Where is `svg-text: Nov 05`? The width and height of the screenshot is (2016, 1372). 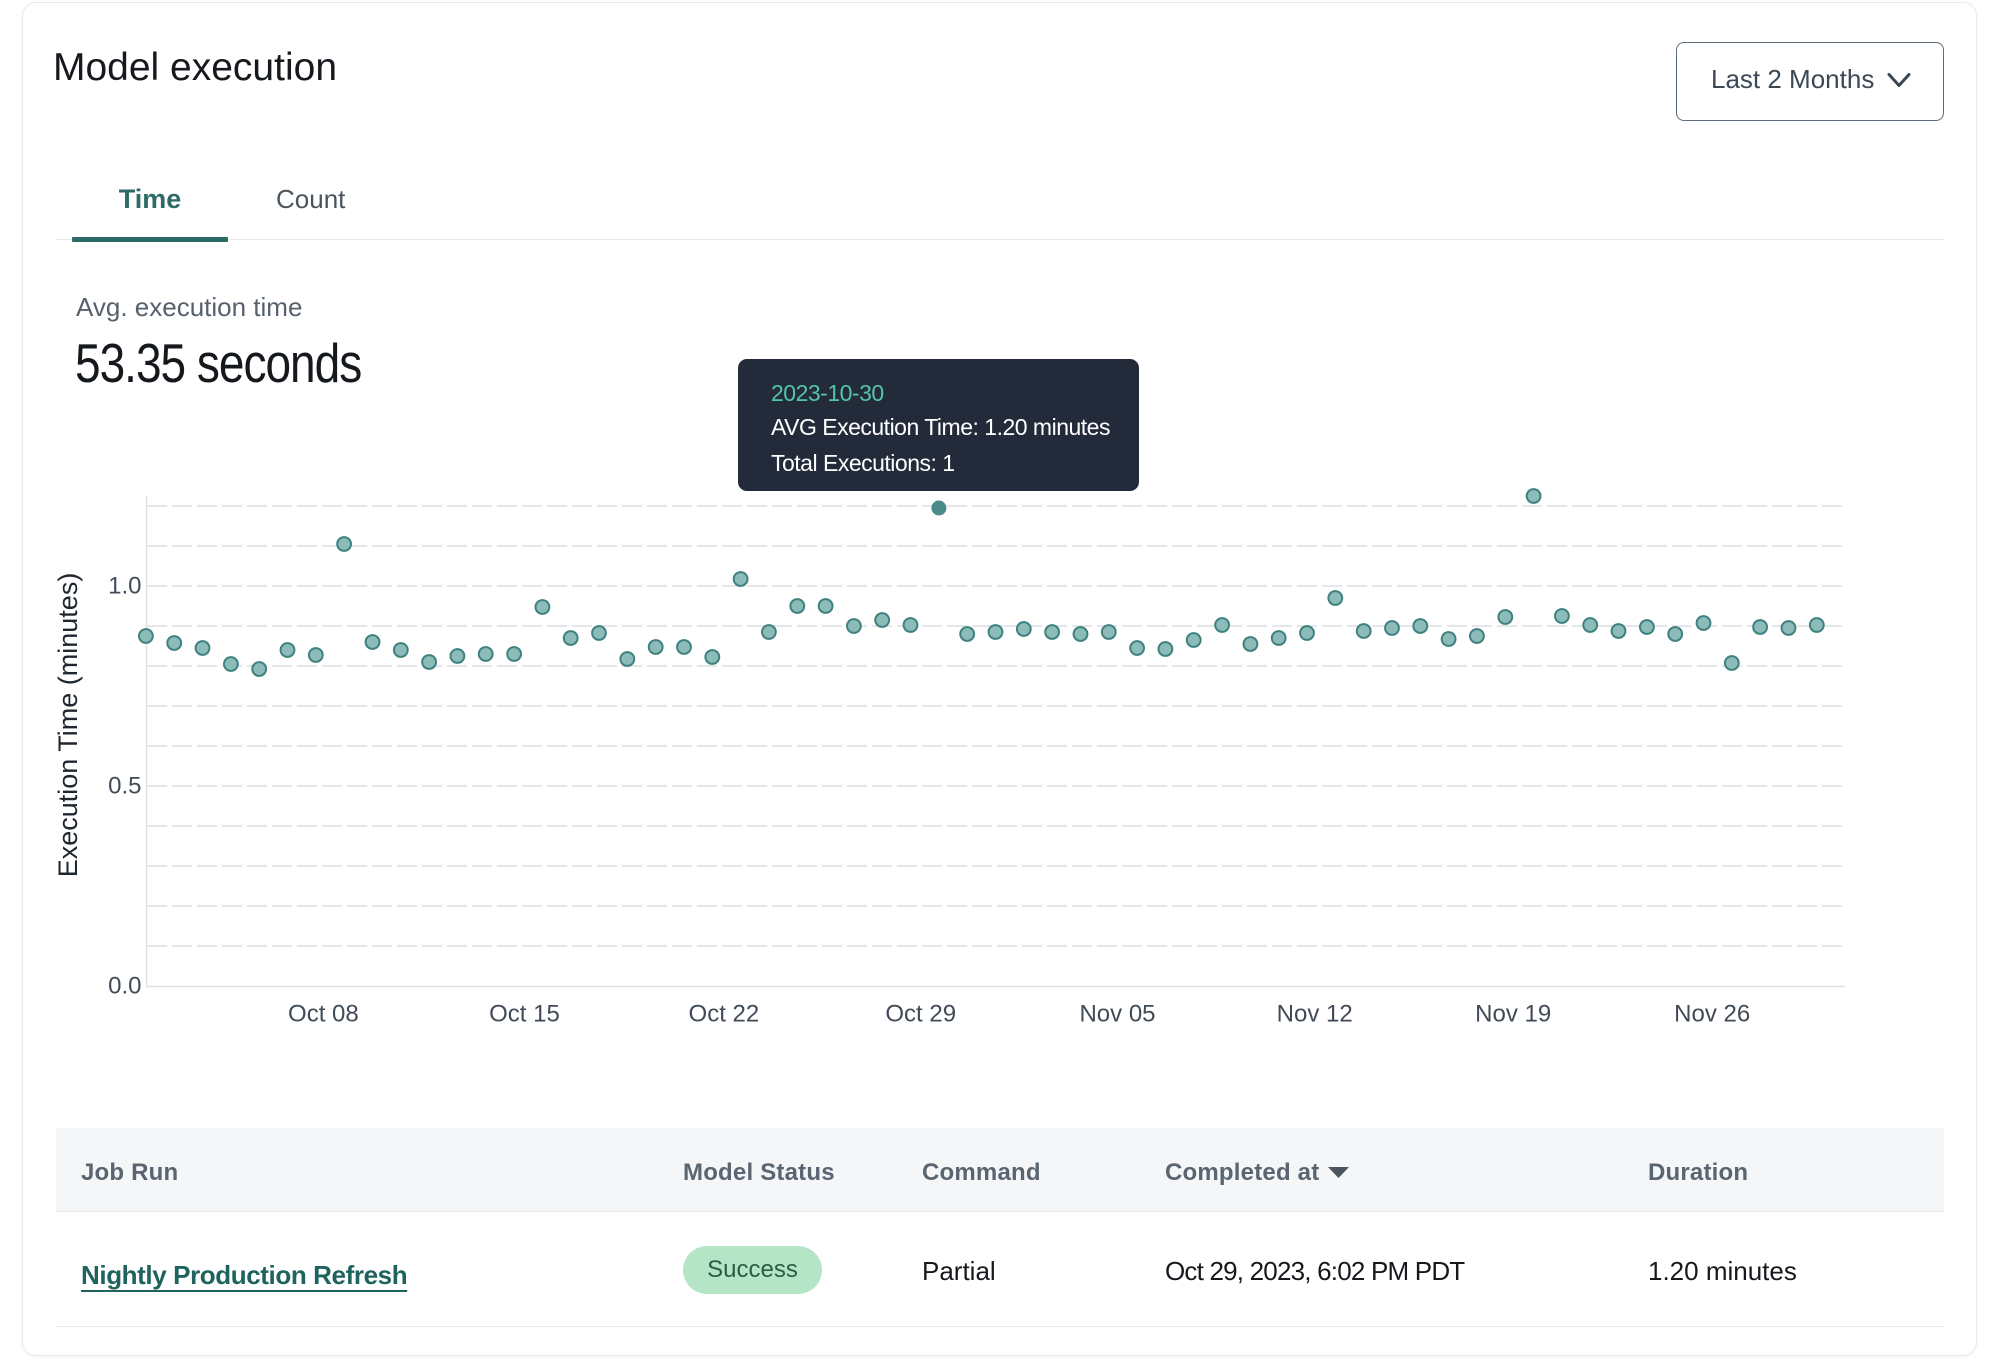 svg-text: Nov 05 is located at coordinates (1117, 1014).